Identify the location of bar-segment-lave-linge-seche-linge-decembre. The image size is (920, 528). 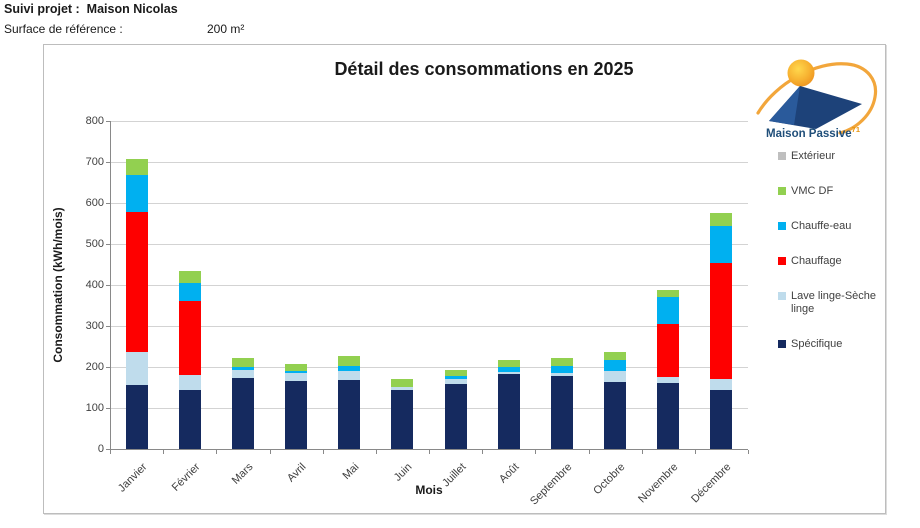
(721, 384).